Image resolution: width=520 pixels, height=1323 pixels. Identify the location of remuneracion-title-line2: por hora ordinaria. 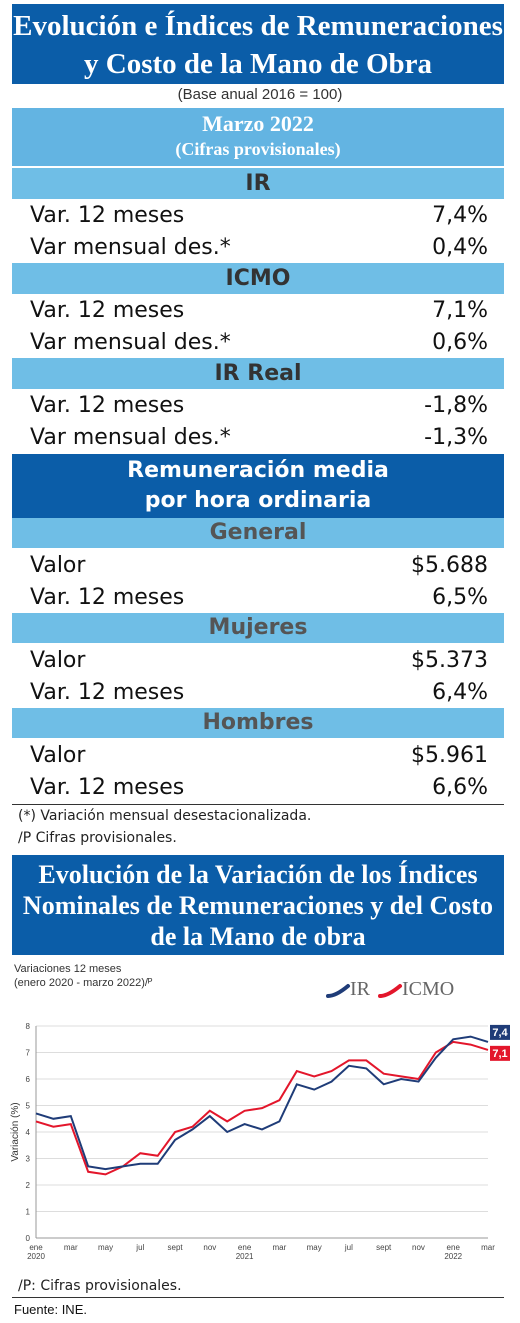
(258, 500).